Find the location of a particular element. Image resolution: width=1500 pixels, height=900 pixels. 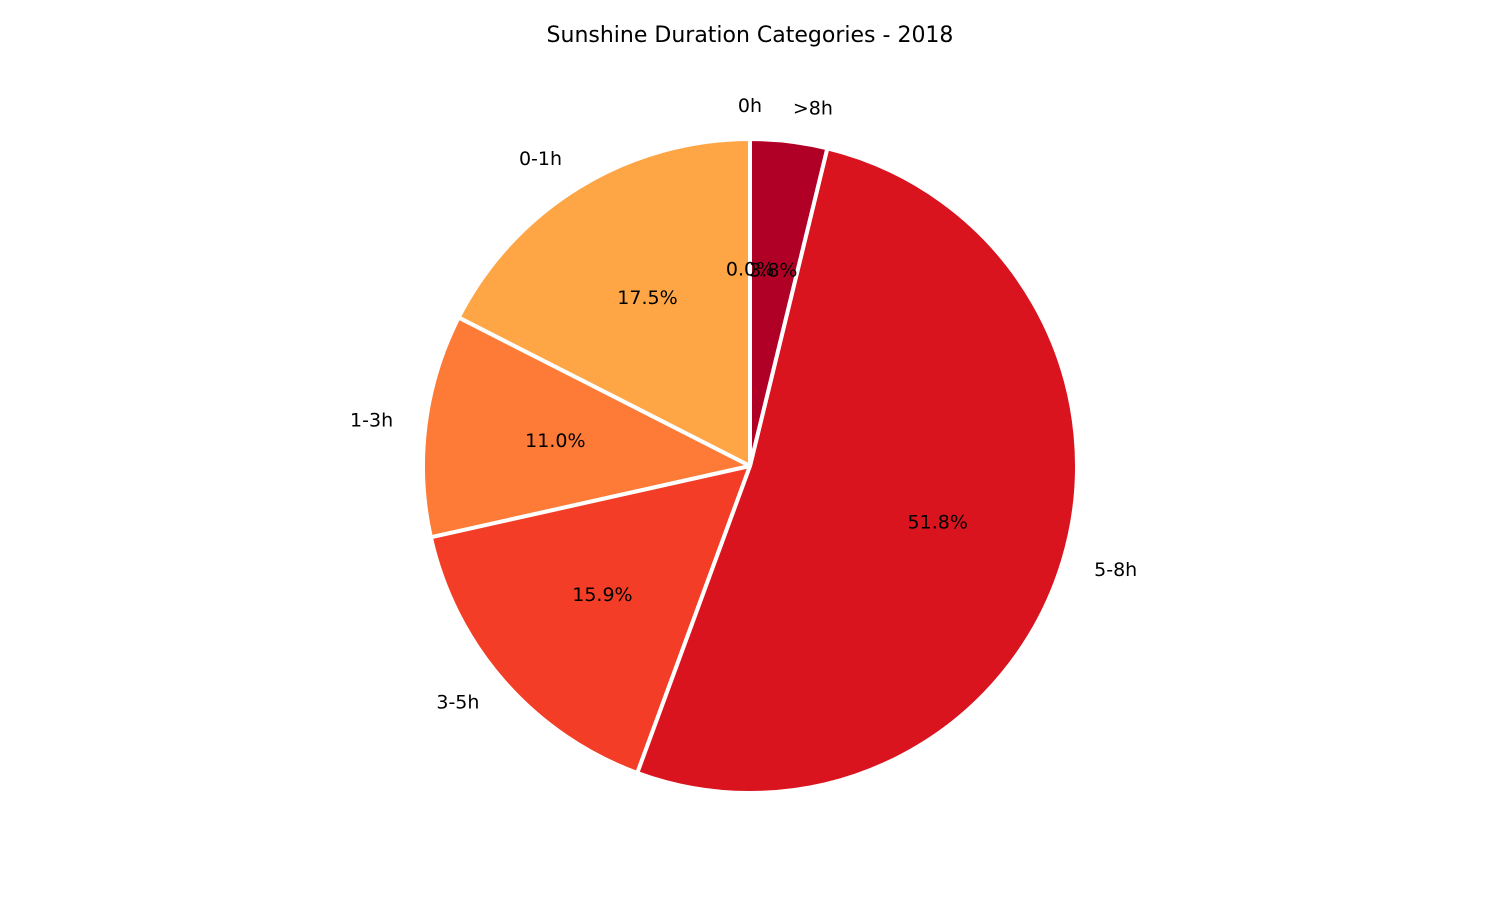

slice-percent-1-3h: 11.0% is located at coordinates (555, 441).